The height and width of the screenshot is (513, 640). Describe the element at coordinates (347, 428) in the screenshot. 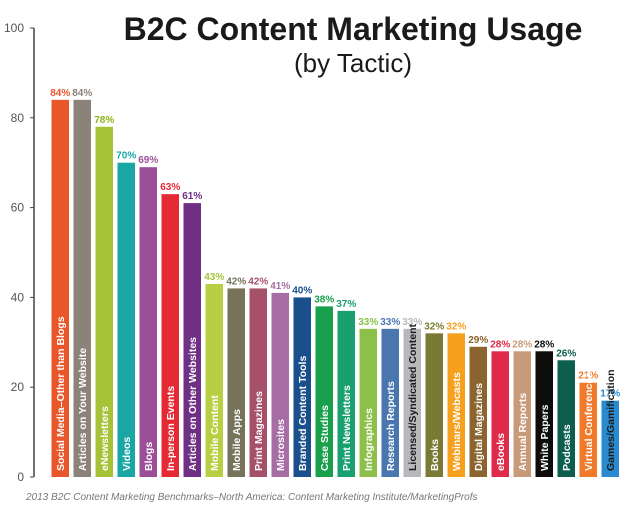

I see `category-label: Print Newsletters` at that location.